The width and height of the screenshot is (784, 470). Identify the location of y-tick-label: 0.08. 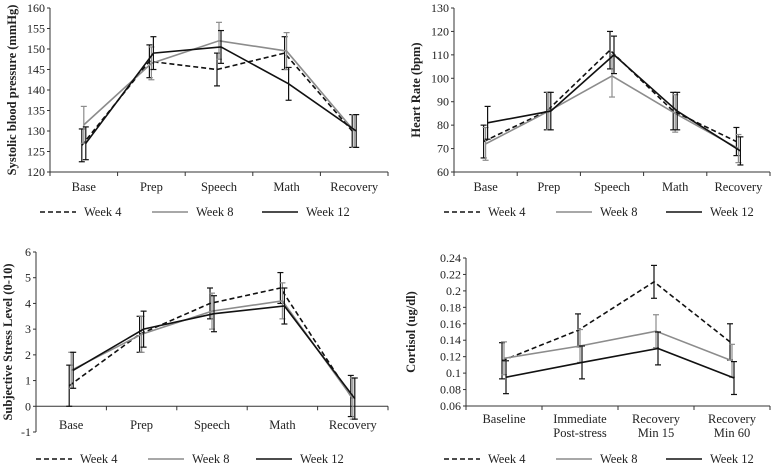
(450, 390).